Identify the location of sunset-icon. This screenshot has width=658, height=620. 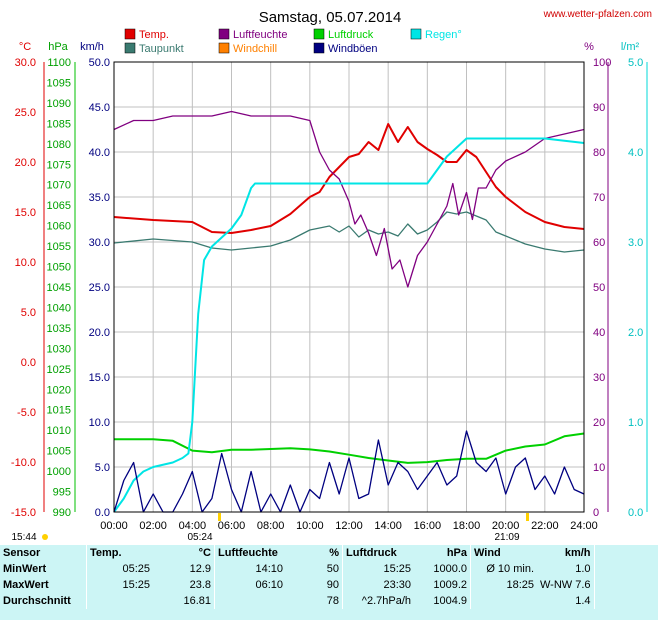
(527, 517).